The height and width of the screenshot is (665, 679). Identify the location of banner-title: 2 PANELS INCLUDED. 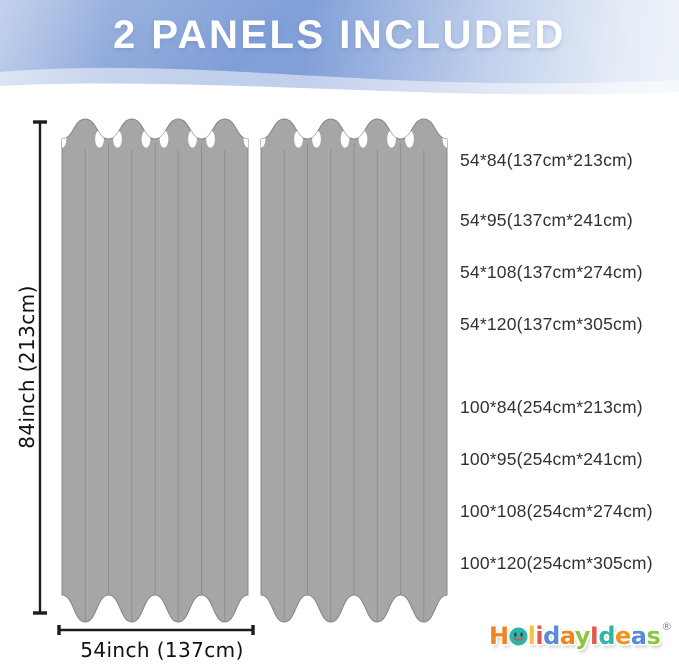
(339, 35).